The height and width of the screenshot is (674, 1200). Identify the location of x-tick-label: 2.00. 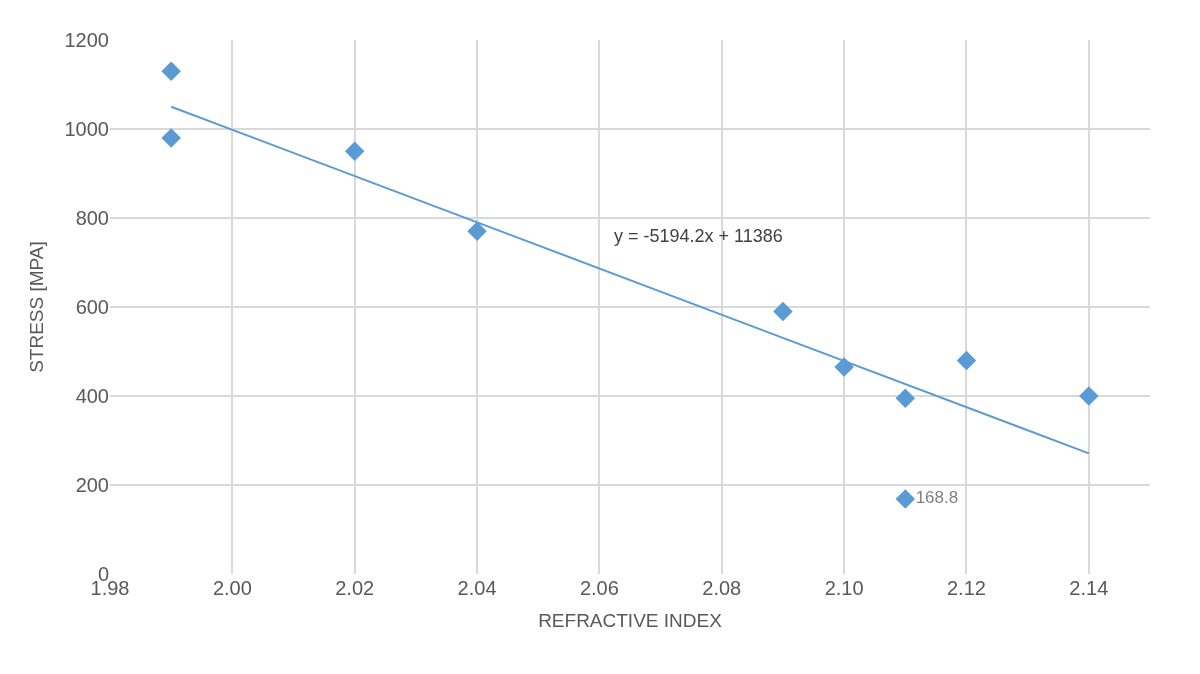
(232, 588).